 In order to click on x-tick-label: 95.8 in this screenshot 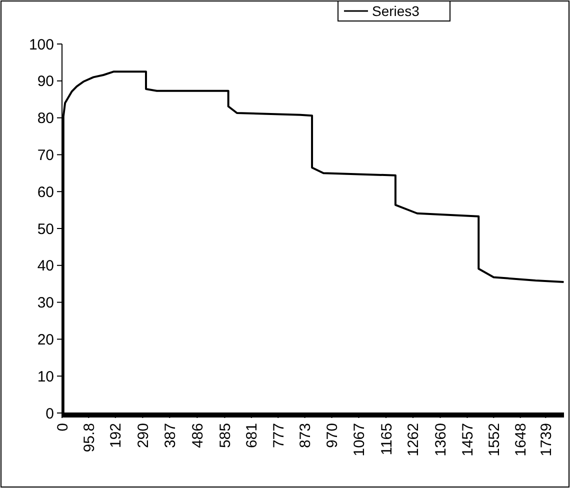, I will do `click(89, 437)`.